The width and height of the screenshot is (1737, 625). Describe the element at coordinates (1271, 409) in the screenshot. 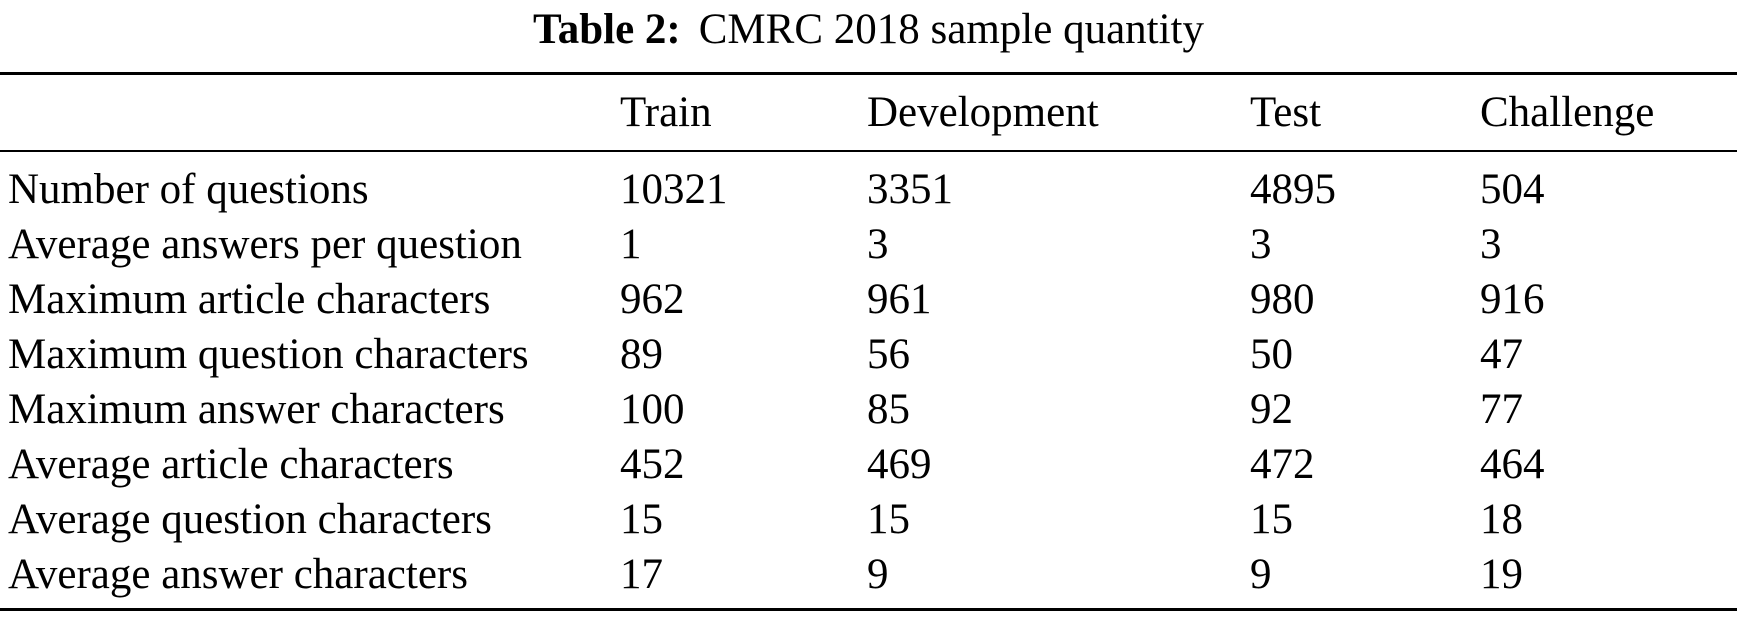

I see `cell-value: 92` at that location.